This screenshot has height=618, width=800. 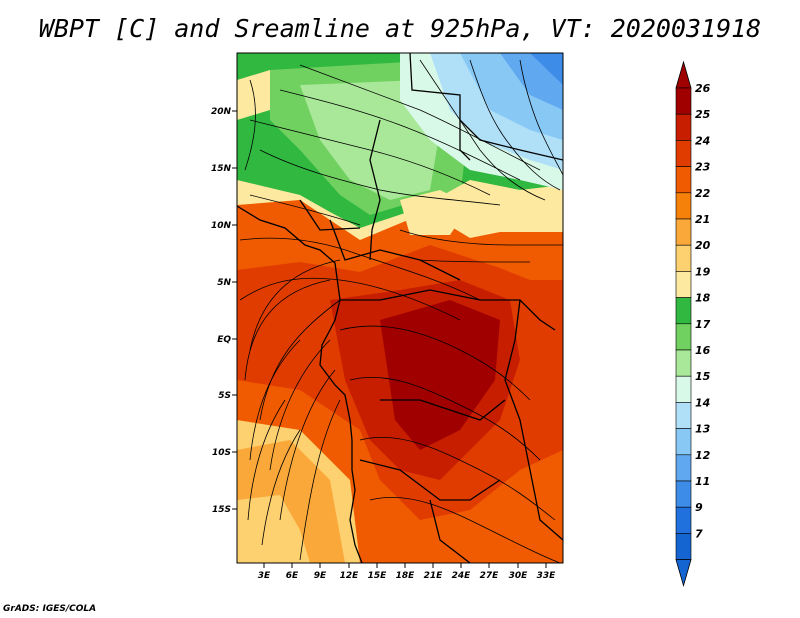 I want to click on colorbar-label: 11, so click(x=702, y=481).